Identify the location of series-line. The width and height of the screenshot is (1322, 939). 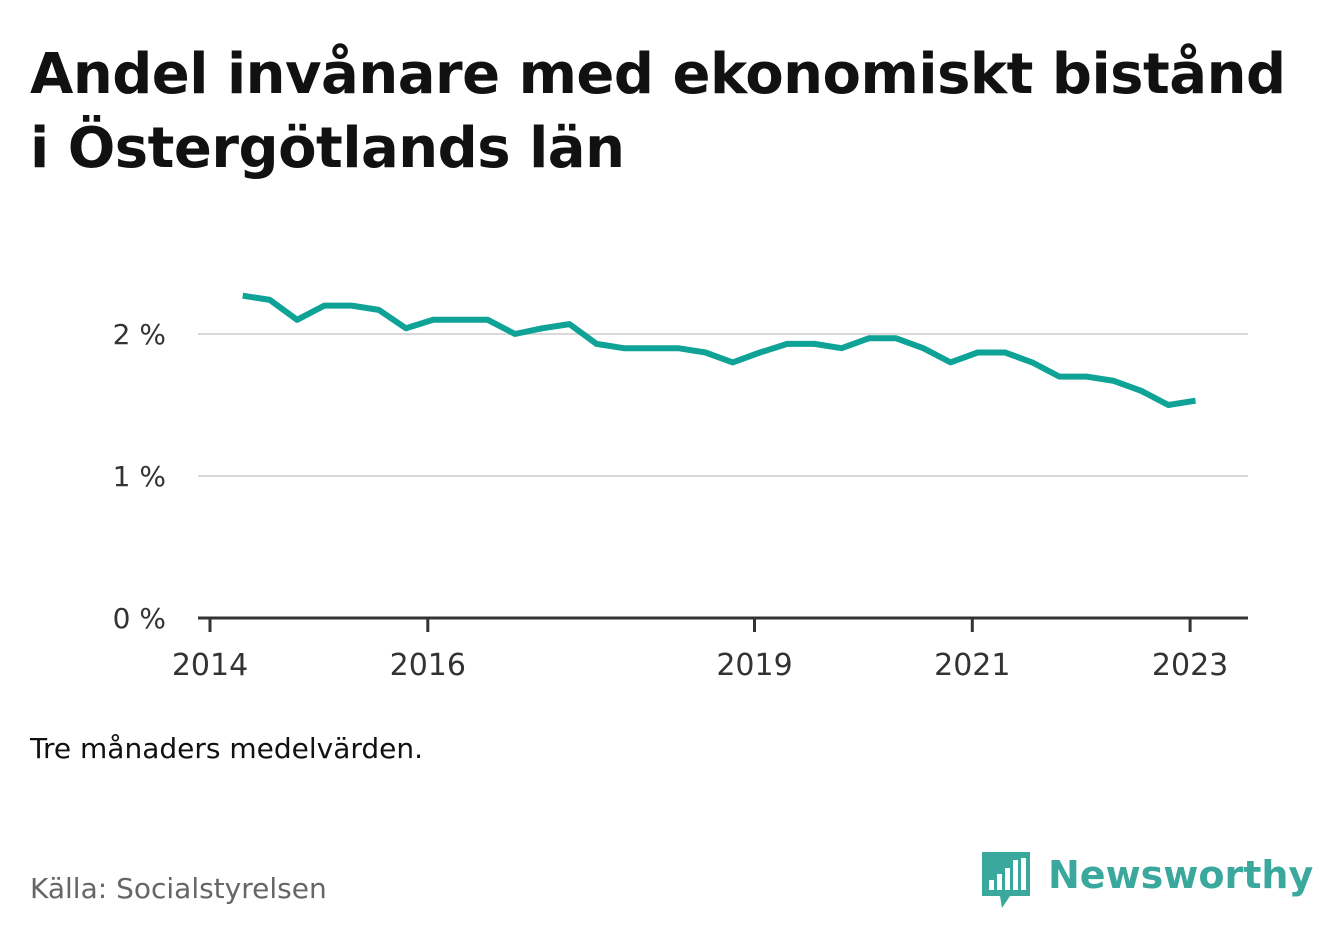
(719, 350).